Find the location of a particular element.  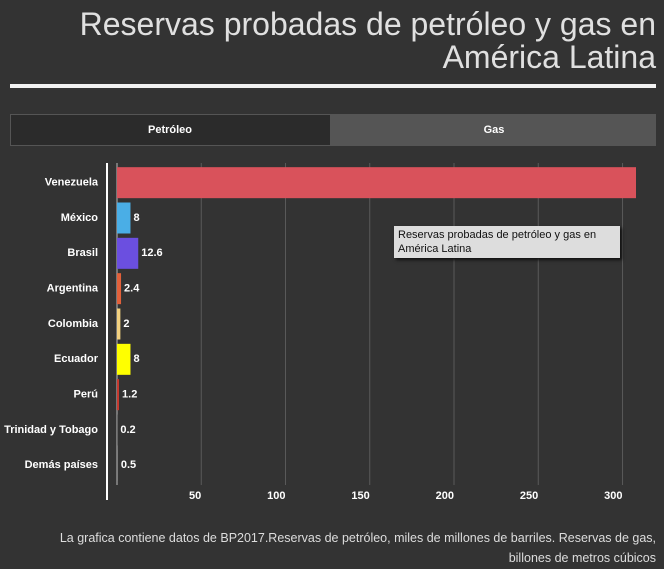

data-label: 2.4 is located at coordinates (132, 289).